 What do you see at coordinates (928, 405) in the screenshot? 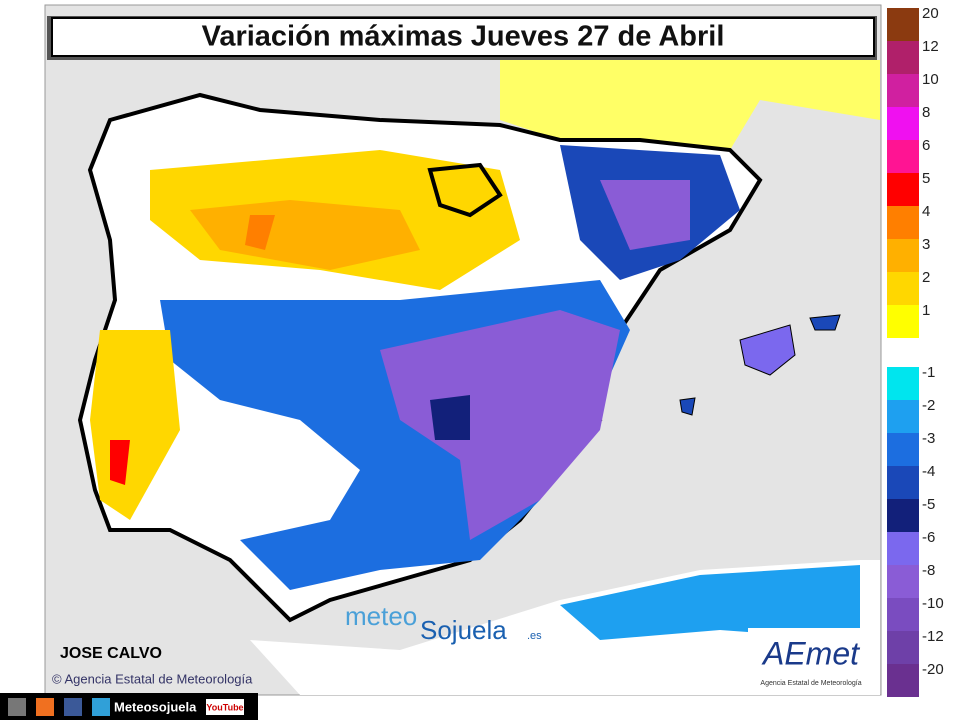
I see `legend-label: -2` at bounding box center [928, 405].